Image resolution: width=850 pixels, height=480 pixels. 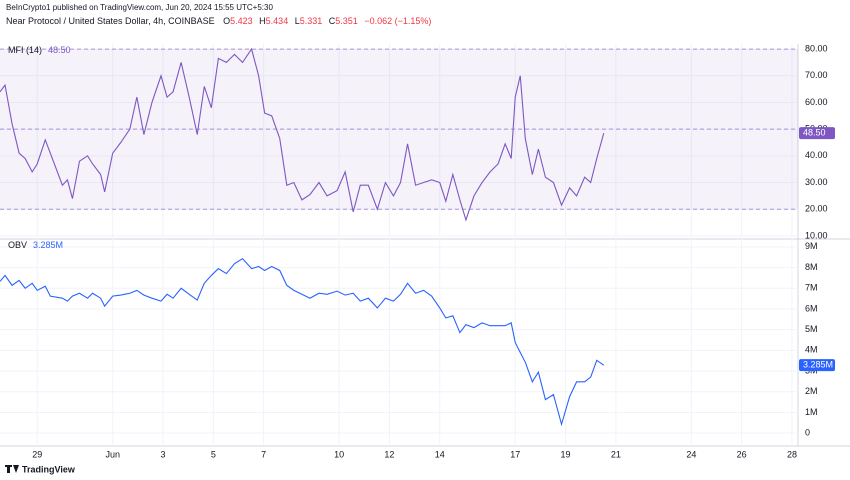 I want to click on logo-icon, so click(x=12, y=469).